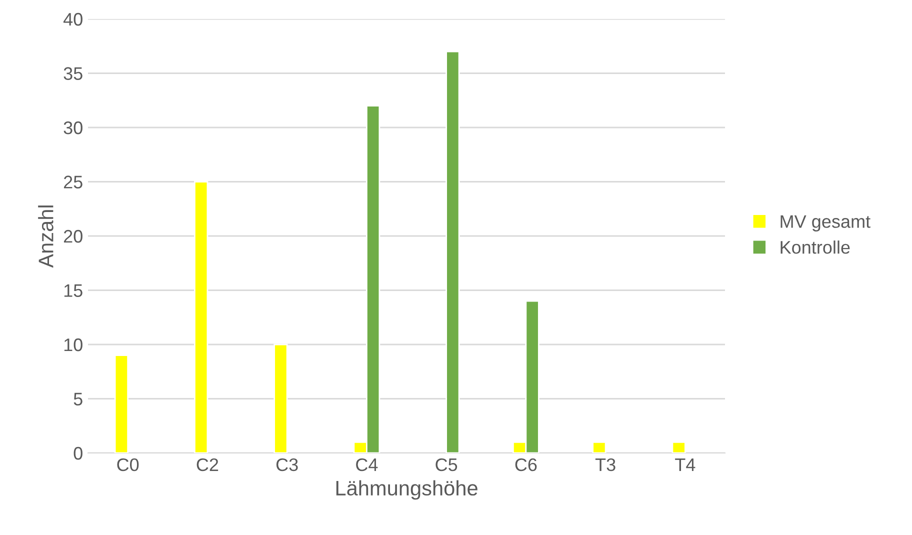  Describe the element at coordinates (73, 182) in the screenshot. I see `y-tick-label: 25` at that location.